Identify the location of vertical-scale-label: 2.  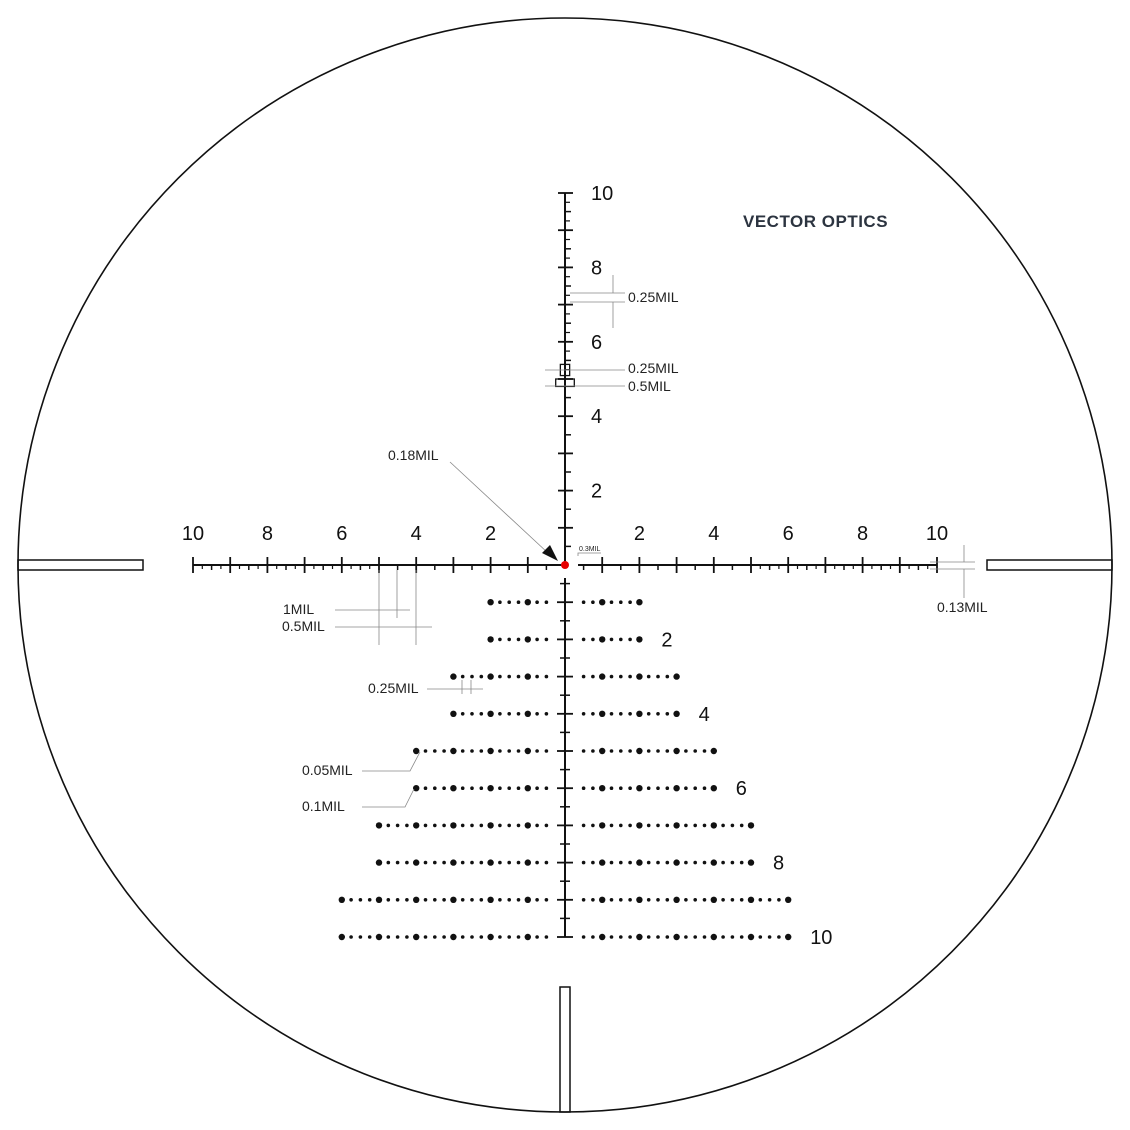
(596, 492).